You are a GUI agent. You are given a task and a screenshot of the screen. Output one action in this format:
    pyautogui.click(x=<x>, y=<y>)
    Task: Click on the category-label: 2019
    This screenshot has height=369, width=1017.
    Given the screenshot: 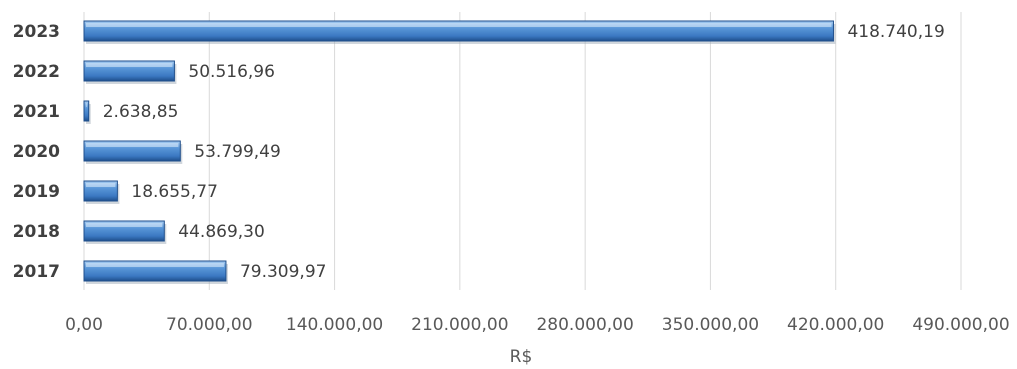 What is the action you would take?
    pyautogui.click(x=36, y=192)
    